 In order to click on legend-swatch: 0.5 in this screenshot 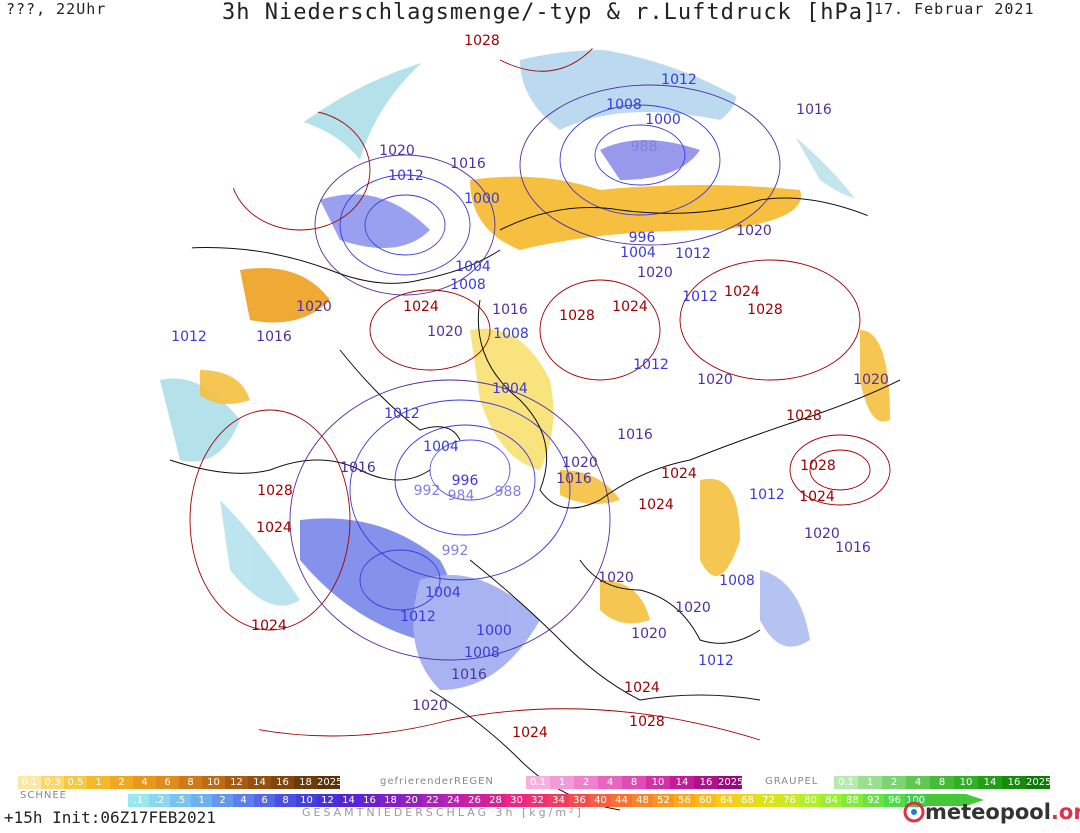, I will do `click(75, 782)`.